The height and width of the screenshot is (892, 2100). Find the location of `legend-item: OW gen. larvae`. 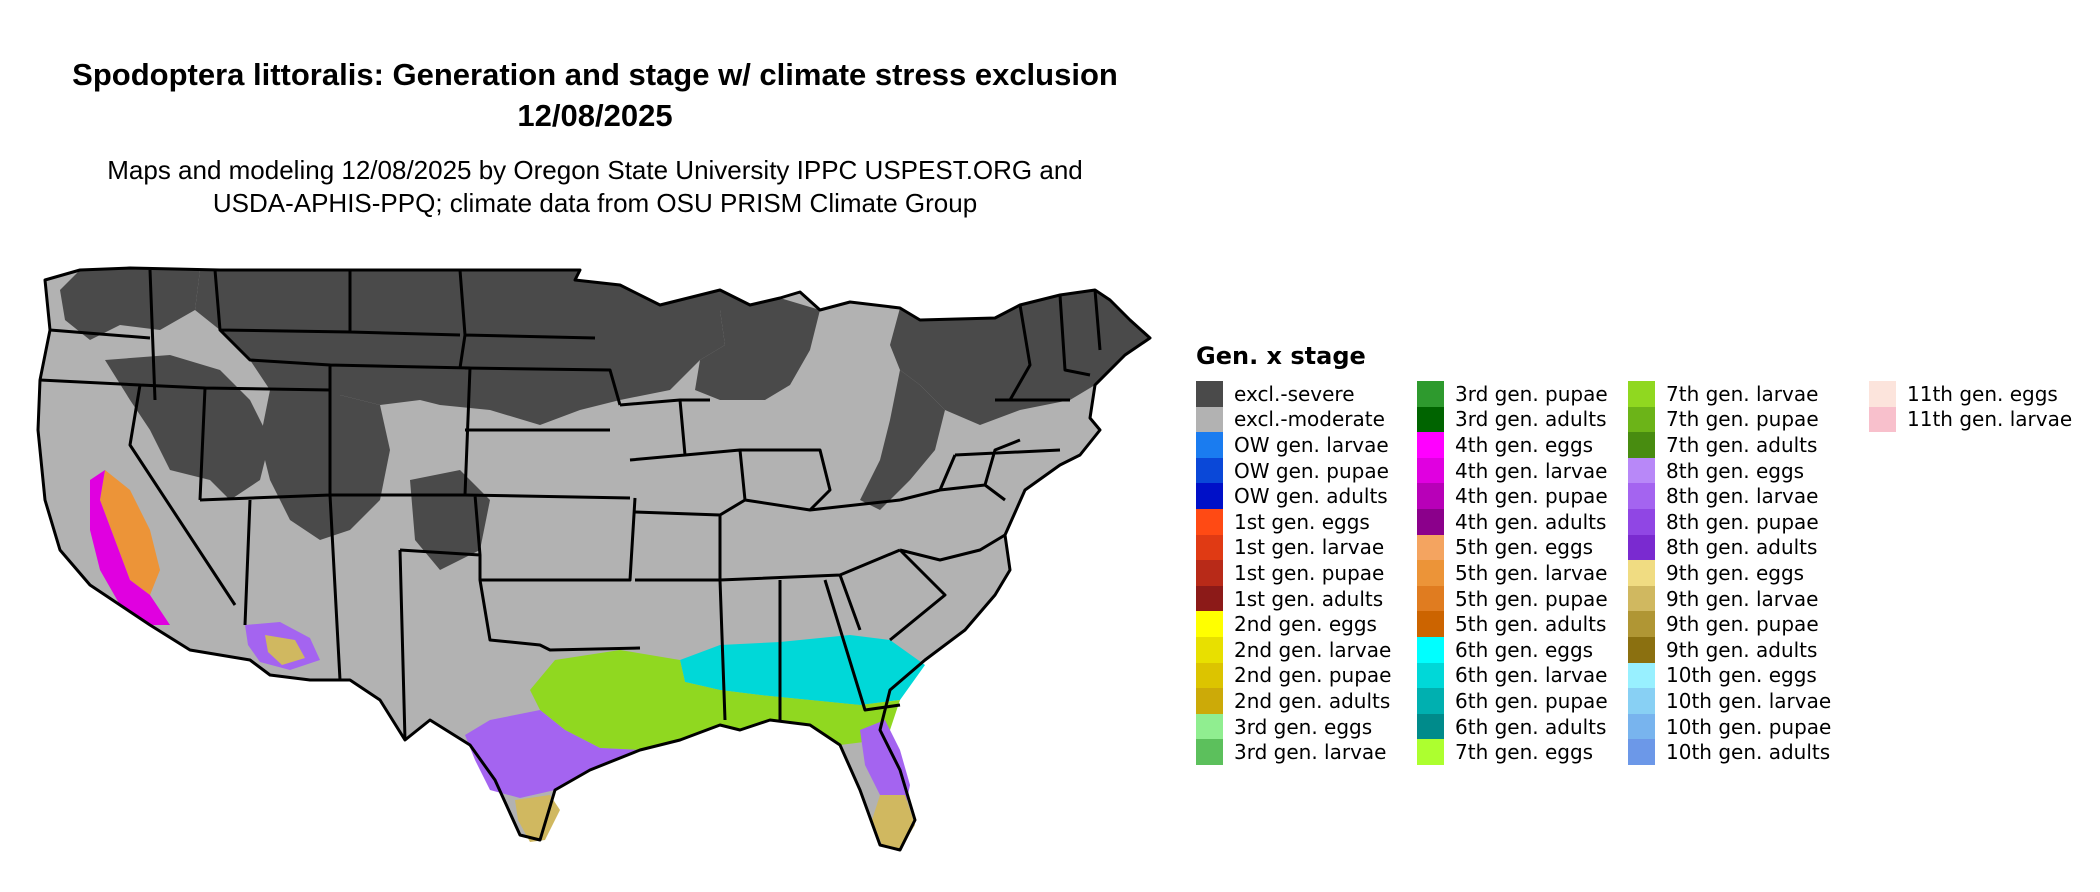

legend-item: OW gen. larvae is located at coordinates (1293, 445).